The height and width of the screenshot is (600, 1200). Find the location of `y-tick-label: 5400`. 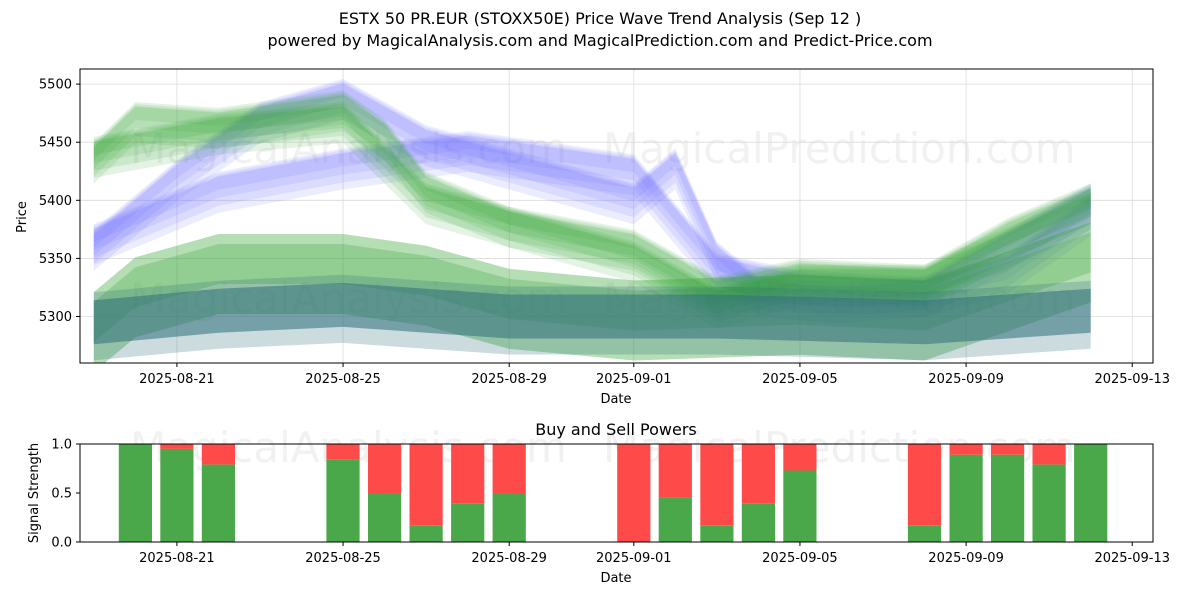

y-tick-label: 5400 is located at coordinates (55, 201).